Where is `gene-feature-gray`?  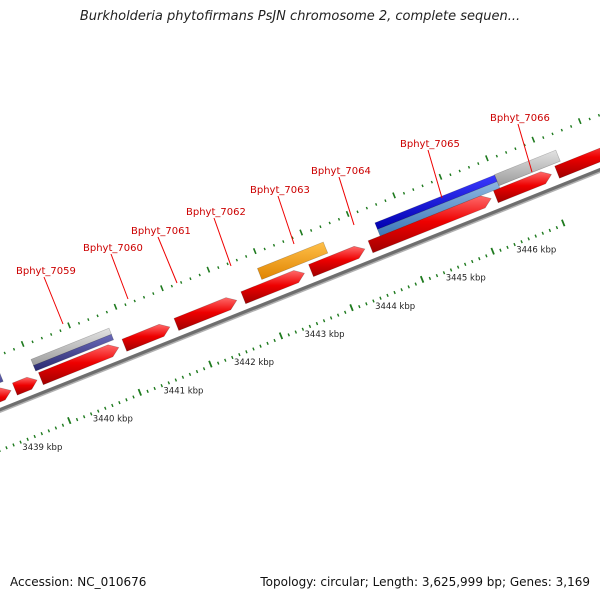
gene-feature-gray is located at coordinates (71, 347).